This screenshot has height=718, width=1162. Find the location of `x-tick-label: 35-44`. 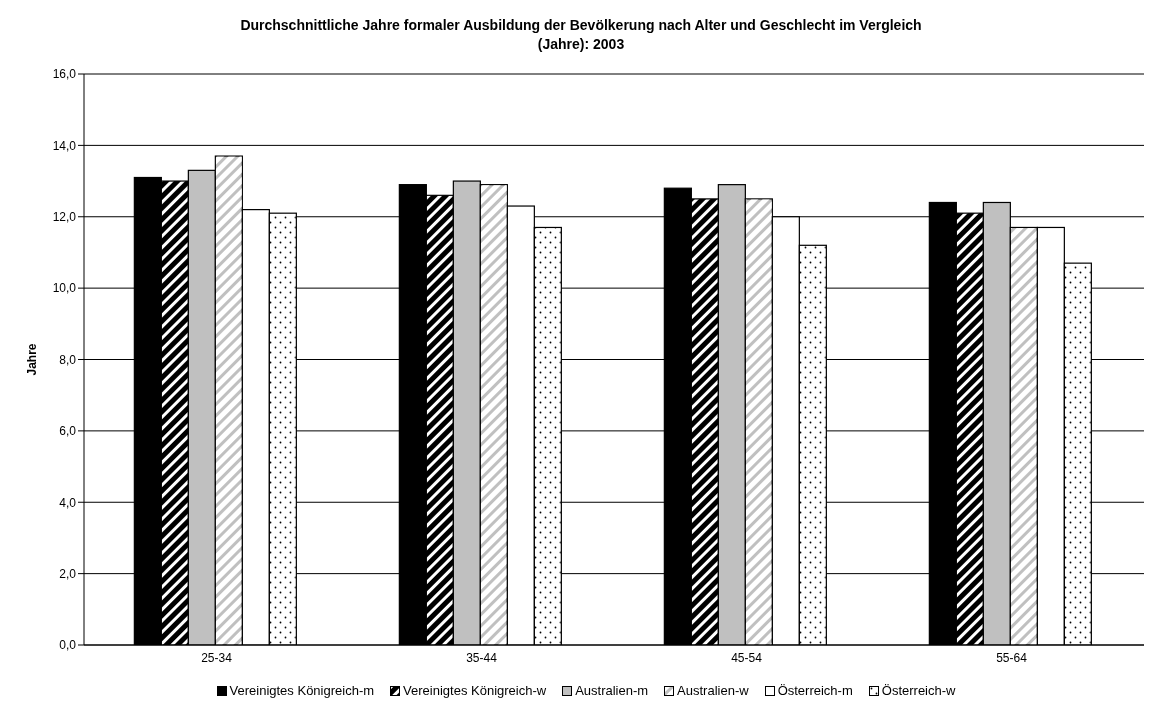

x-tick-label: 35-44 is located at coordinates (482, 657).